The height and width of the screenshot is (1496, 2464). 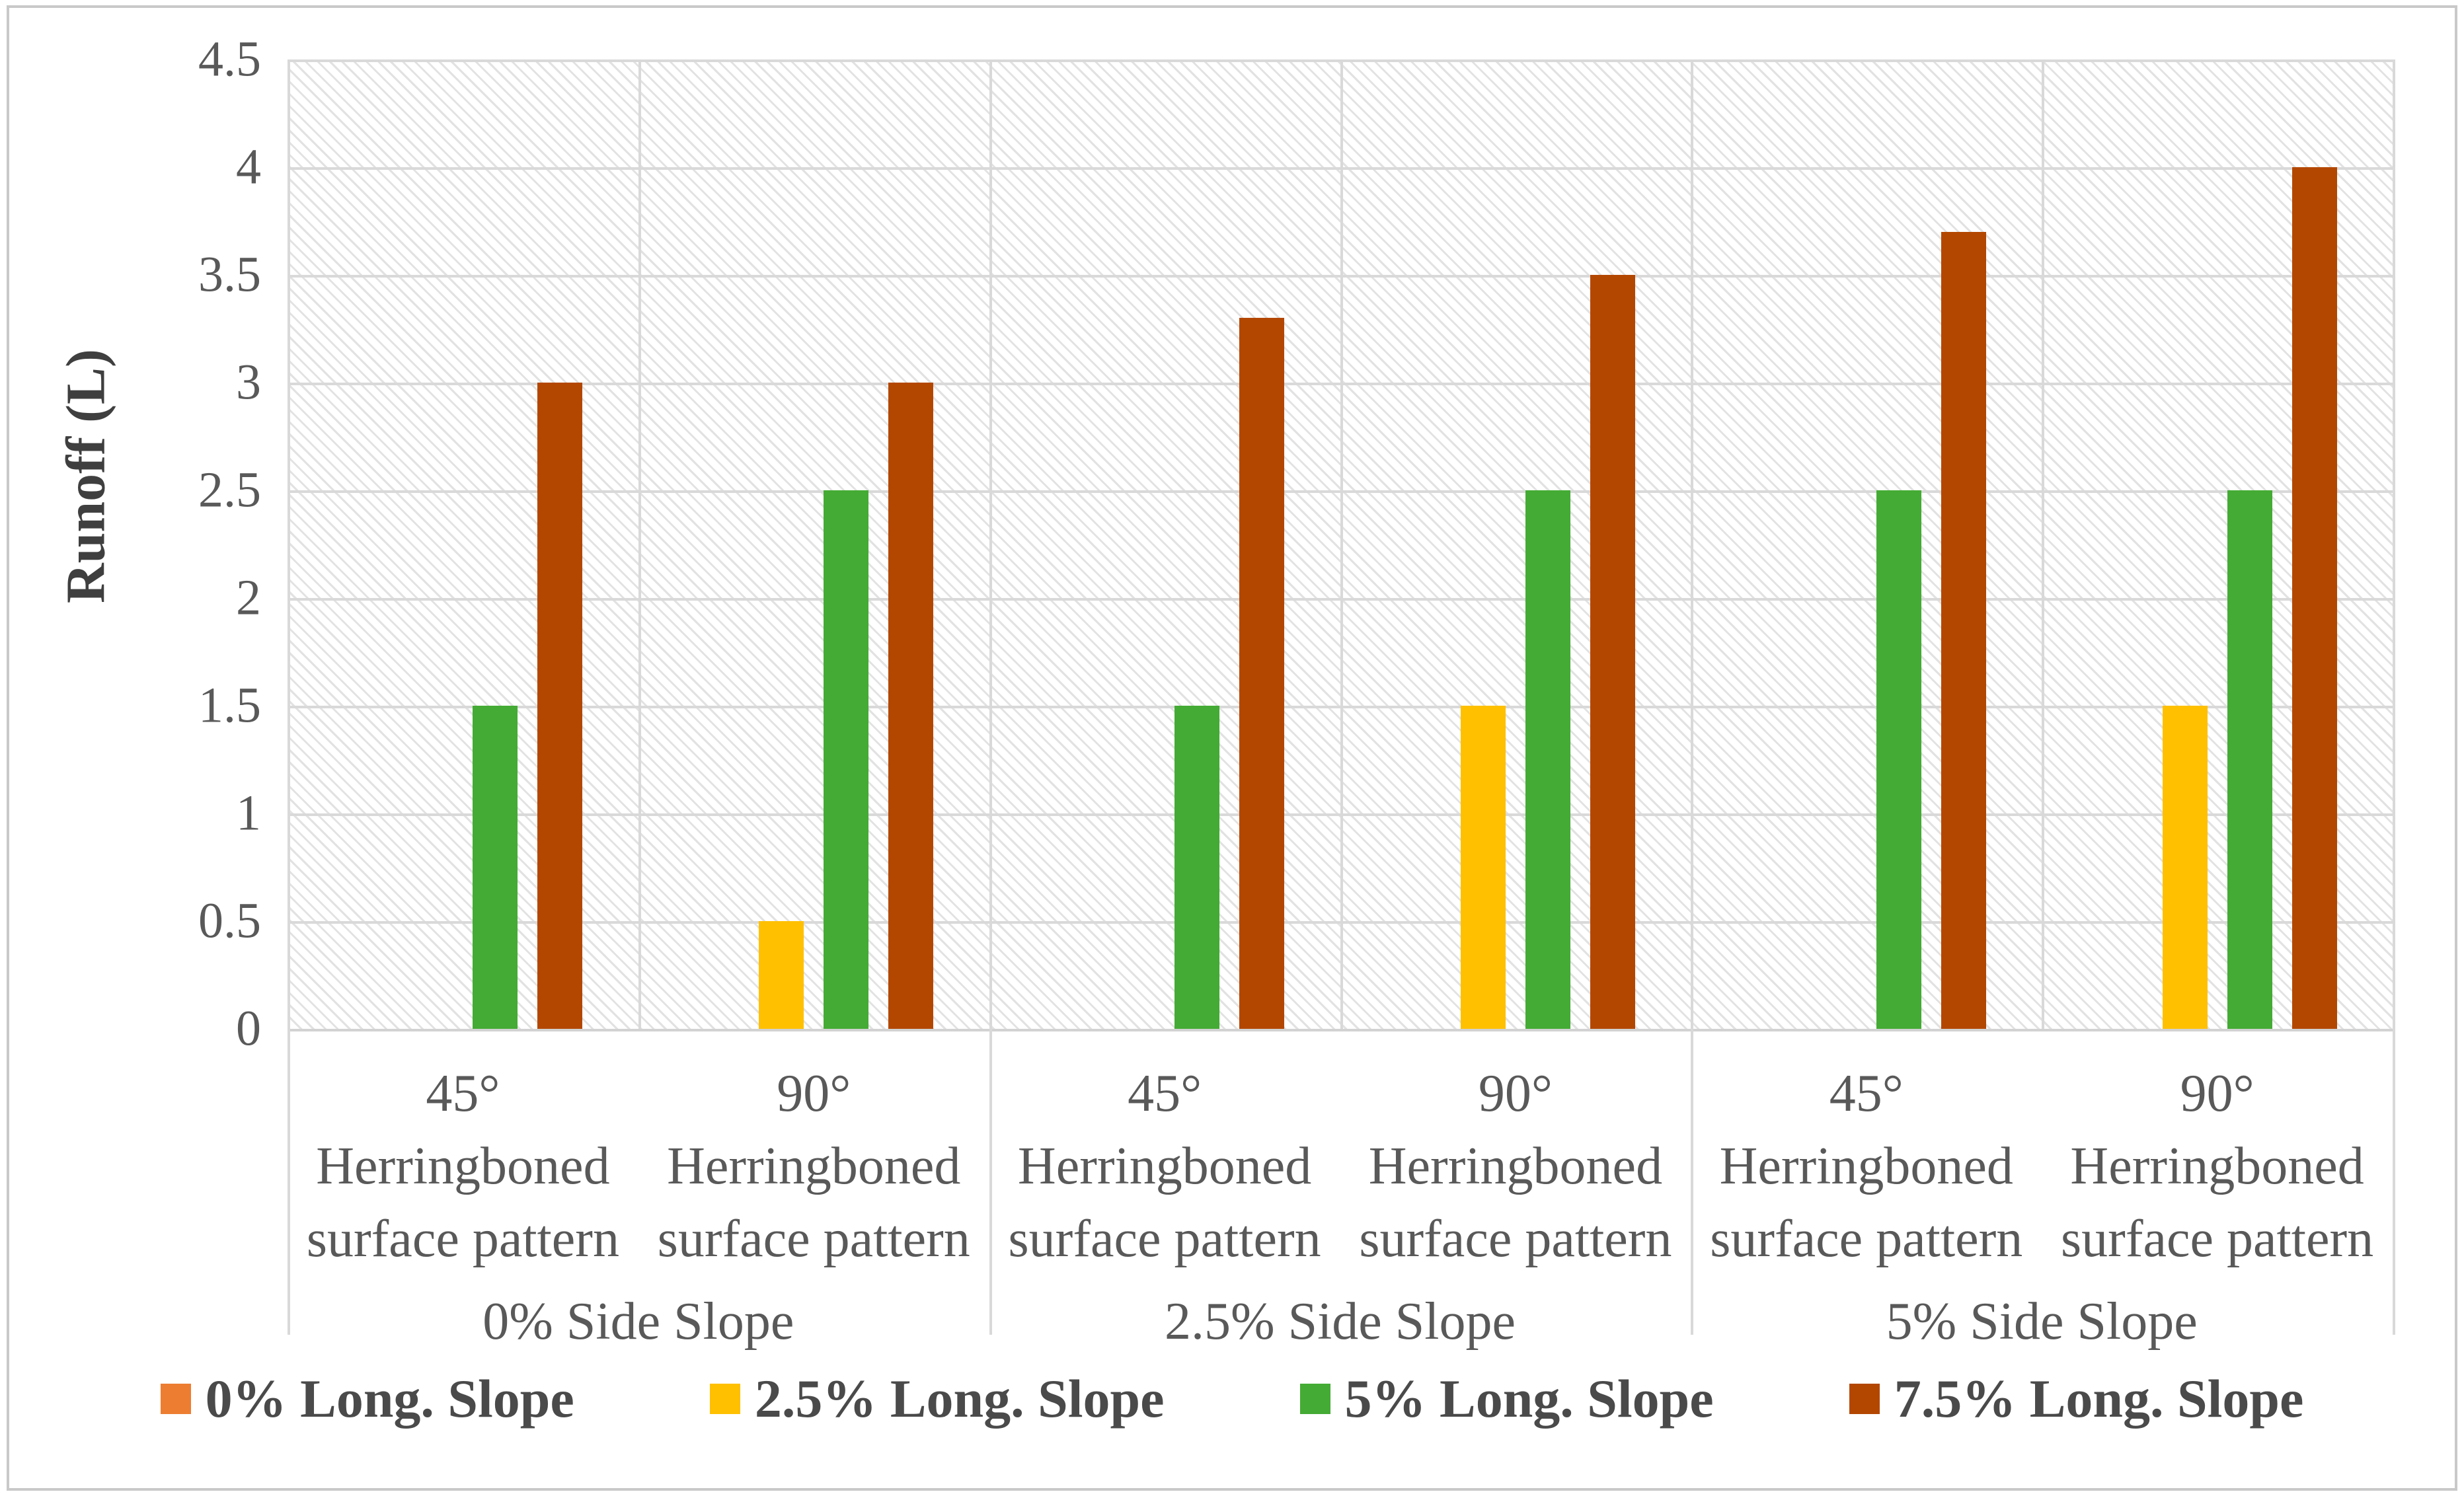 I want to click on y-tick-label: 3, so click(x=248, y=382).